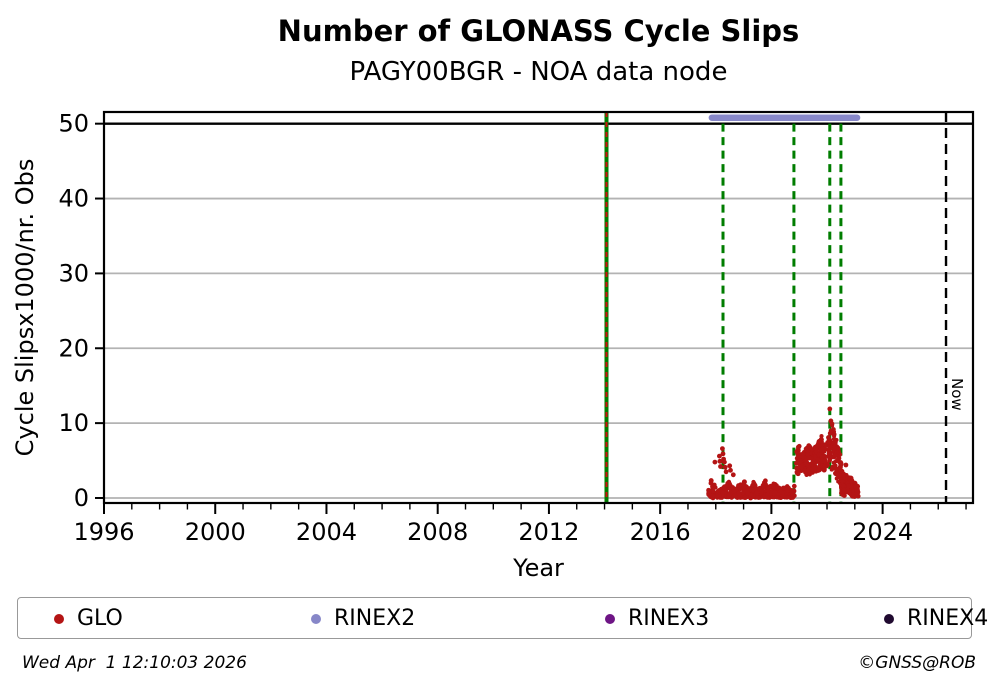 Image resolution: width=992 pixels, height=699 pixels. I want to click on y-tick-label: 20, so click(73, 348).